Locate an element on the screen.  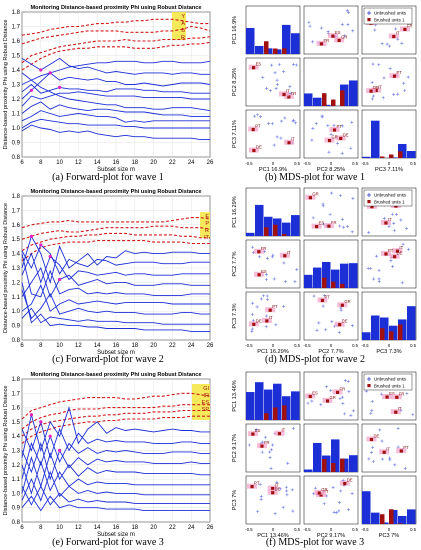
y-tick-label: 1.3 is located at coordinates (16, 86).